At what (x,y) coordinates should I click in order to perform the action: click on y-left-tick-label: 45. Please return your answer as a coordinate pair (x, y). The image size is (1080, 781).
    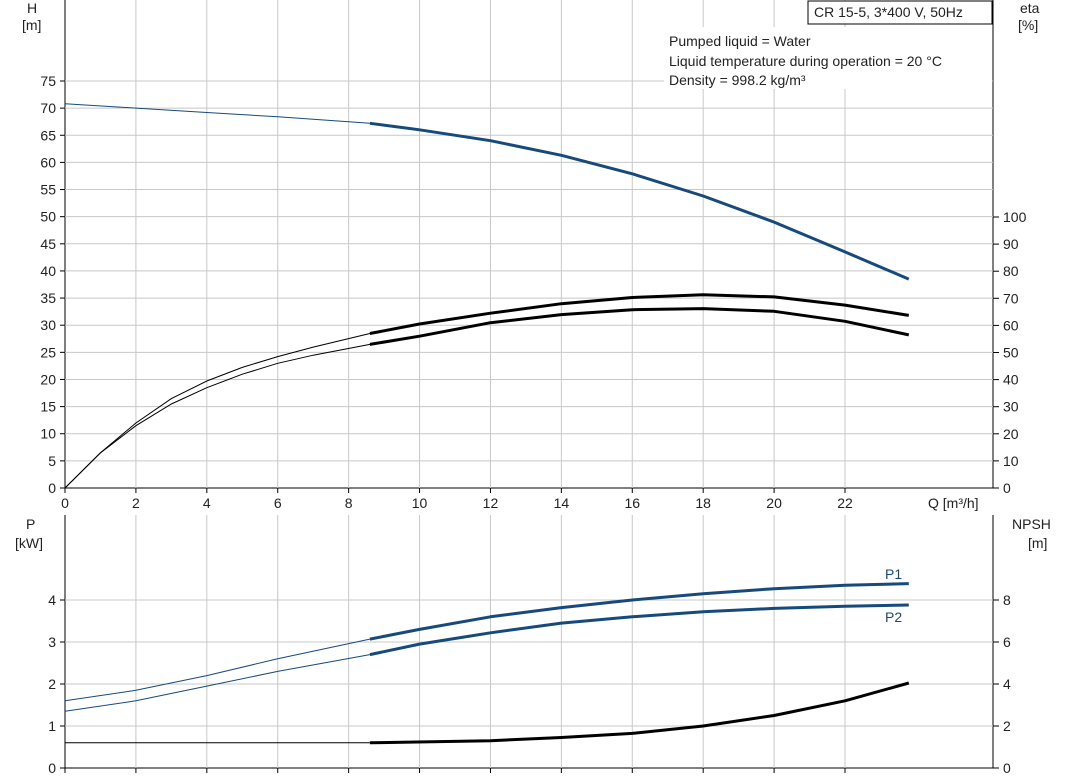
    Looking at the image, I should click on (48, 244).